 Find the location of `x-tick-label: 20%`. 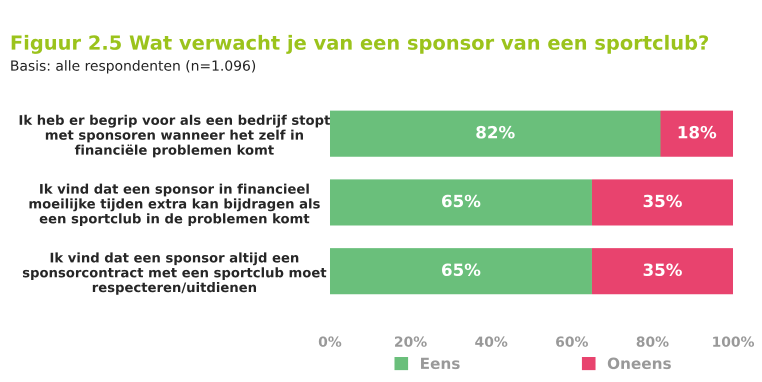

x-tick-label: 20% is located at coordinates (411, 341).